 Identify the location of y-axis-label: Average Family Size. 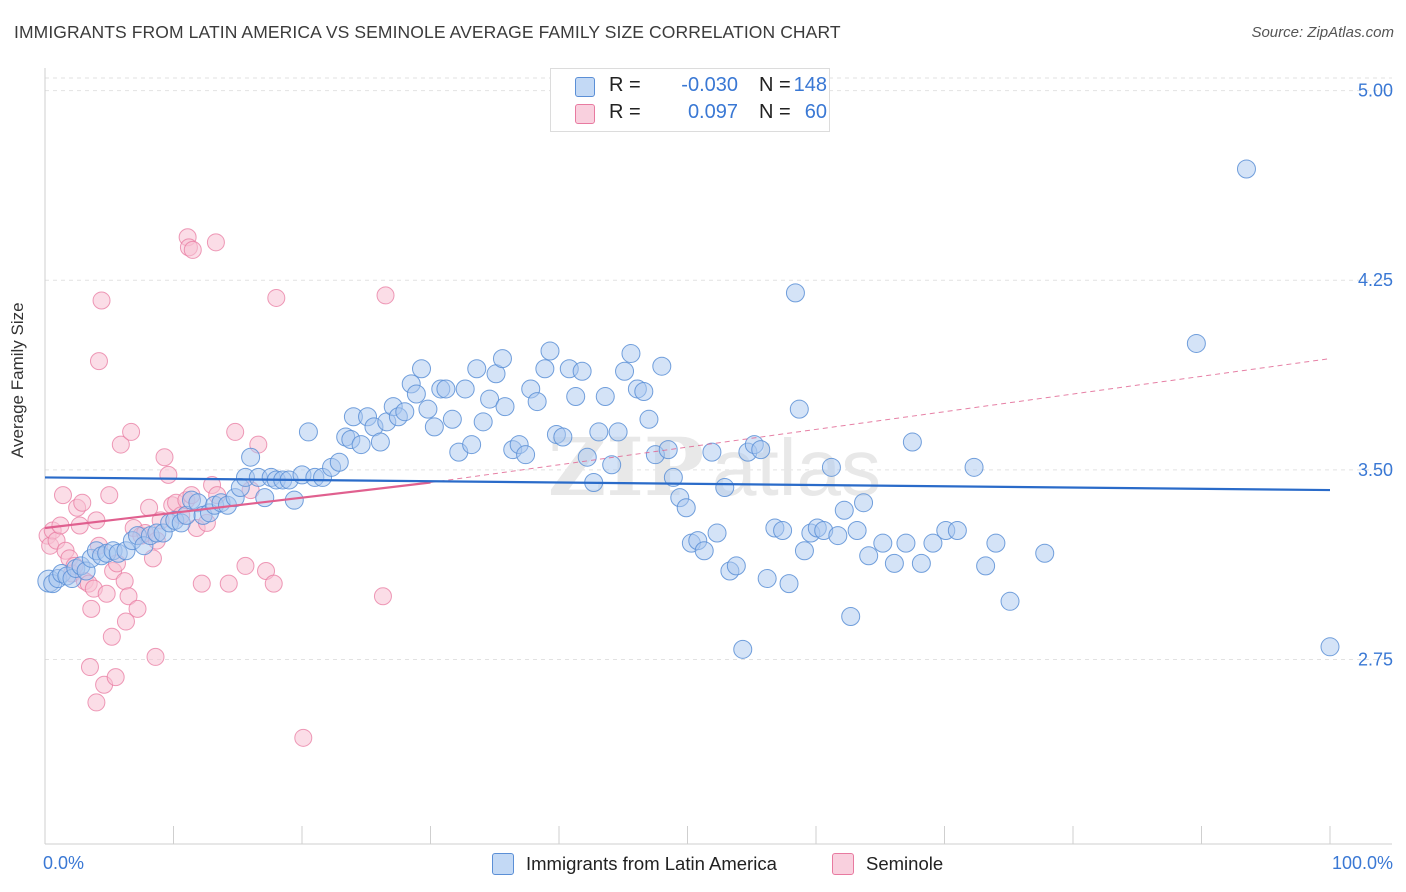
(17, 380).